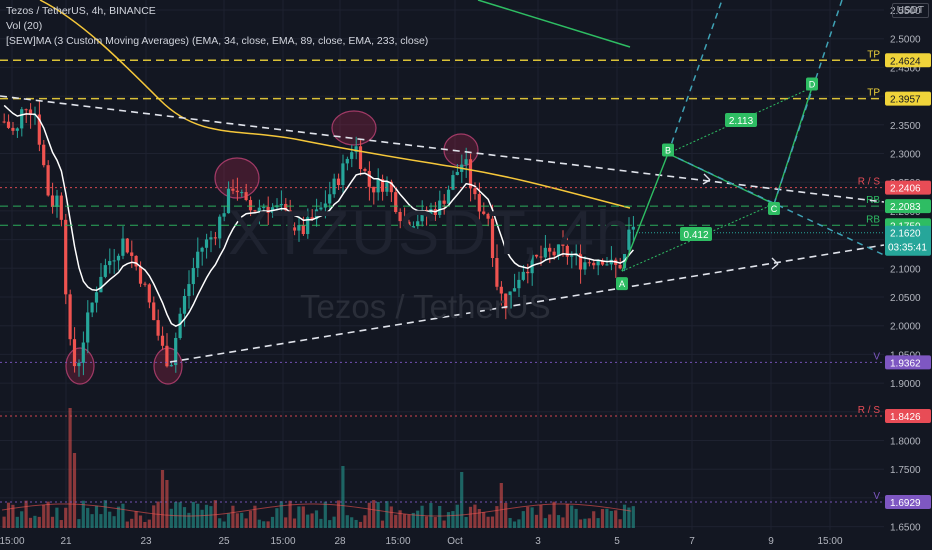 This screenshot has height=550, width=932. What do you see at coordinates (66, 541) in the screenshot?
I see `time-tick-label: 21` at bounding box center [66, 541].